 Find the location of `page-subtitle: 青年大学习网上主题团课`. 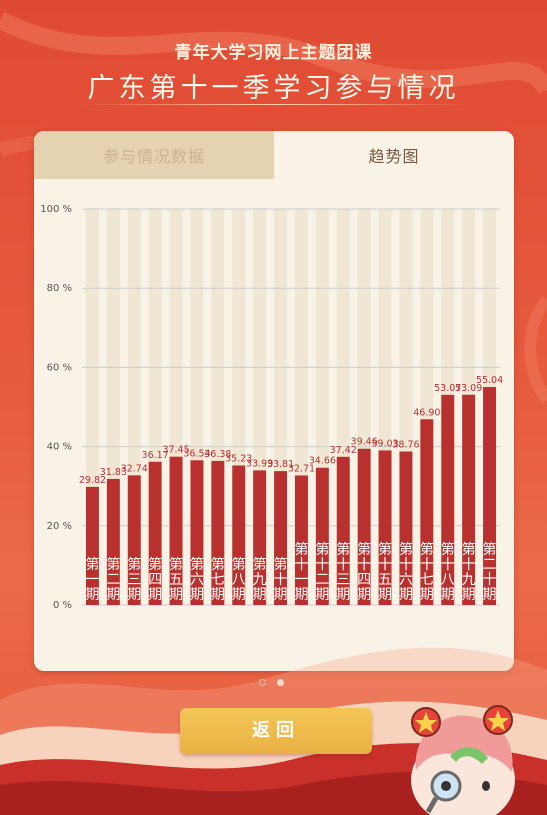

page-subtitle: 青年大学习网上主题团课 is located at coordinates (273, 53).